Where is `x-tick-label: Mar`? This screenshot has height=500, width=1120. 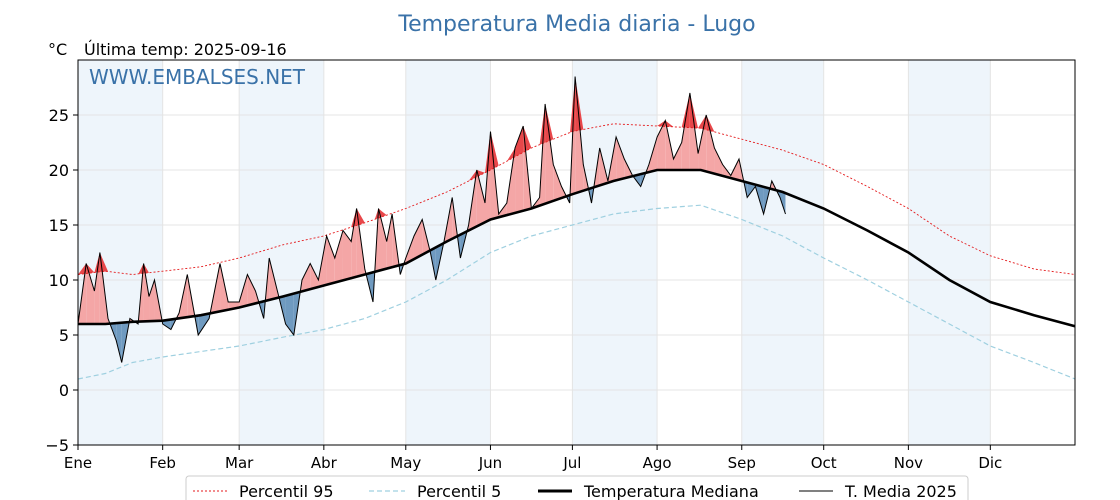
x-tick-label: Mar is located at coordinates (239, 463).